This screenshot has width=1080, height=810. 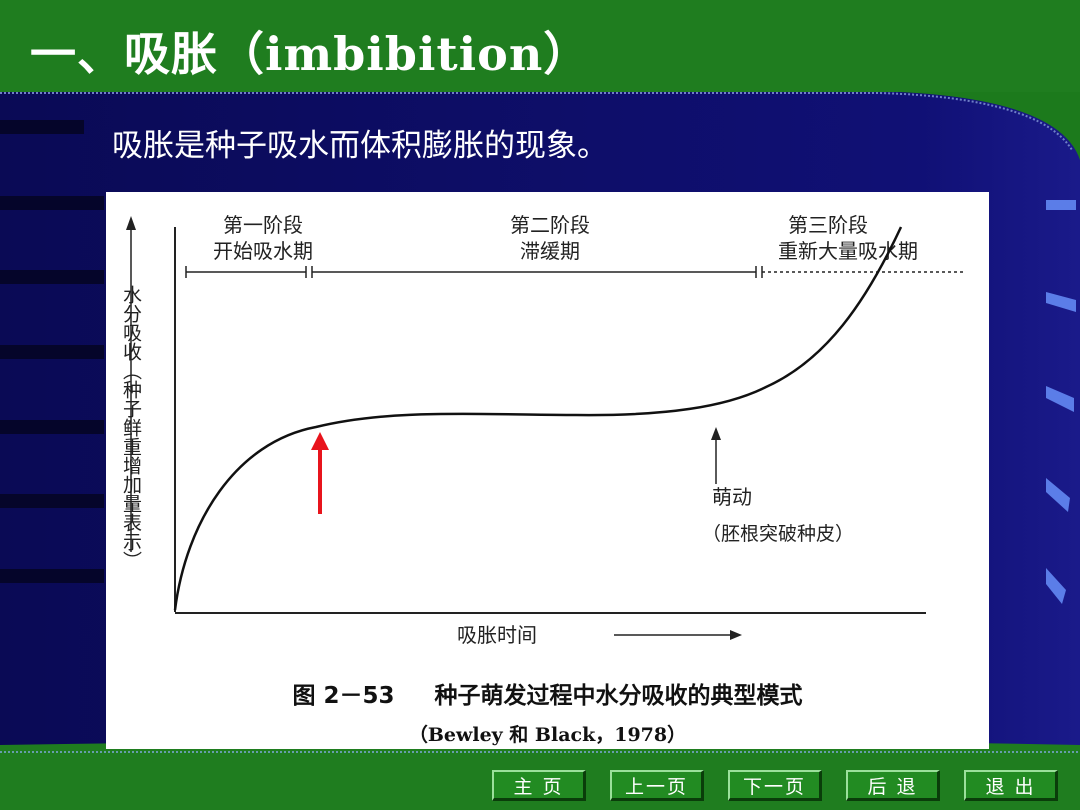 What do you see at coordinates (716, 433) in the screenshot?
I see `germination-arrowhead` at bounding box center [716, 433].